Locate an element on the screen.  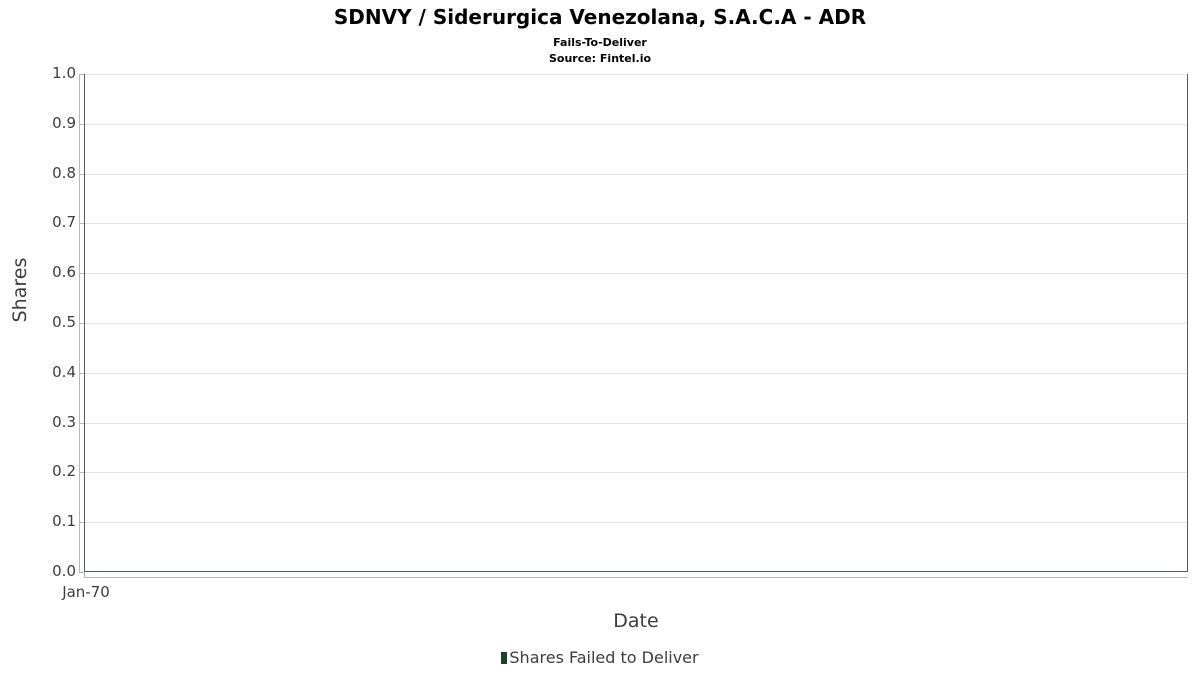
chart-subtitle: Fails-To-Deliver is located at coordinates (600, 42).